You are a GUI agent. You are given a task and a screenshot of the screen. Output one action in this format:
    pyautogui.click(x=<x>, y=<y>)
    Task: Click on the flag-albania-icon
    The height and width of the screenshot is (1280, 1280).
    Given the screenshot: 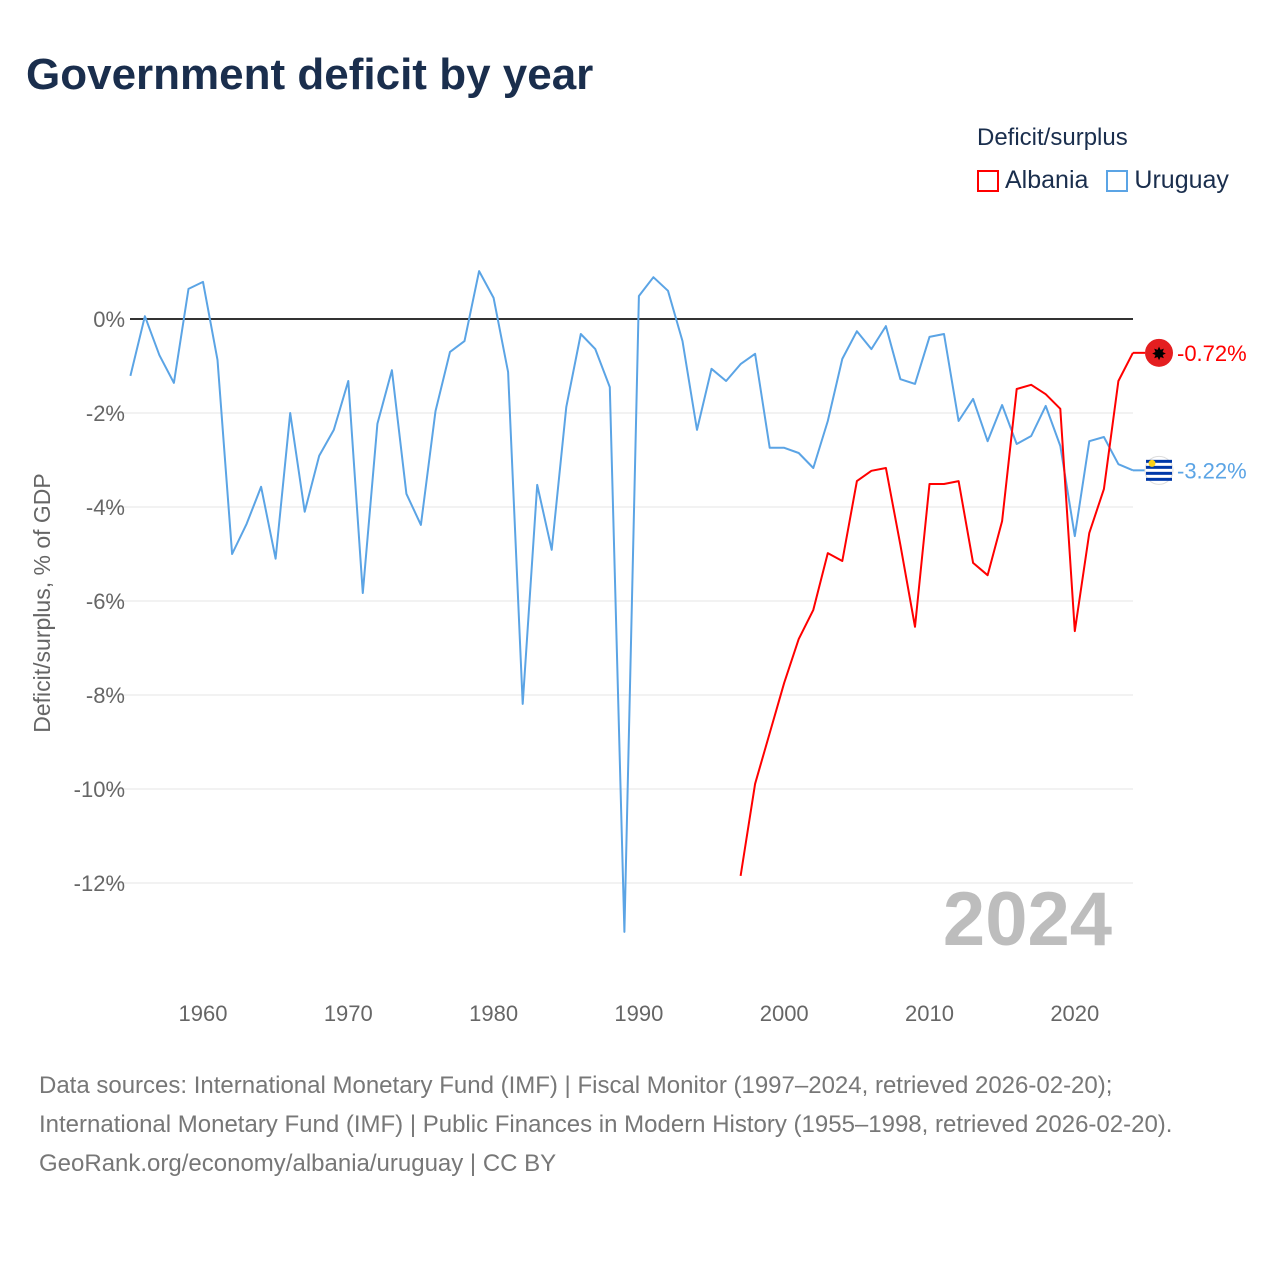 What is the action you would take?
    pyautogui.click(x=1159, y=352)
    